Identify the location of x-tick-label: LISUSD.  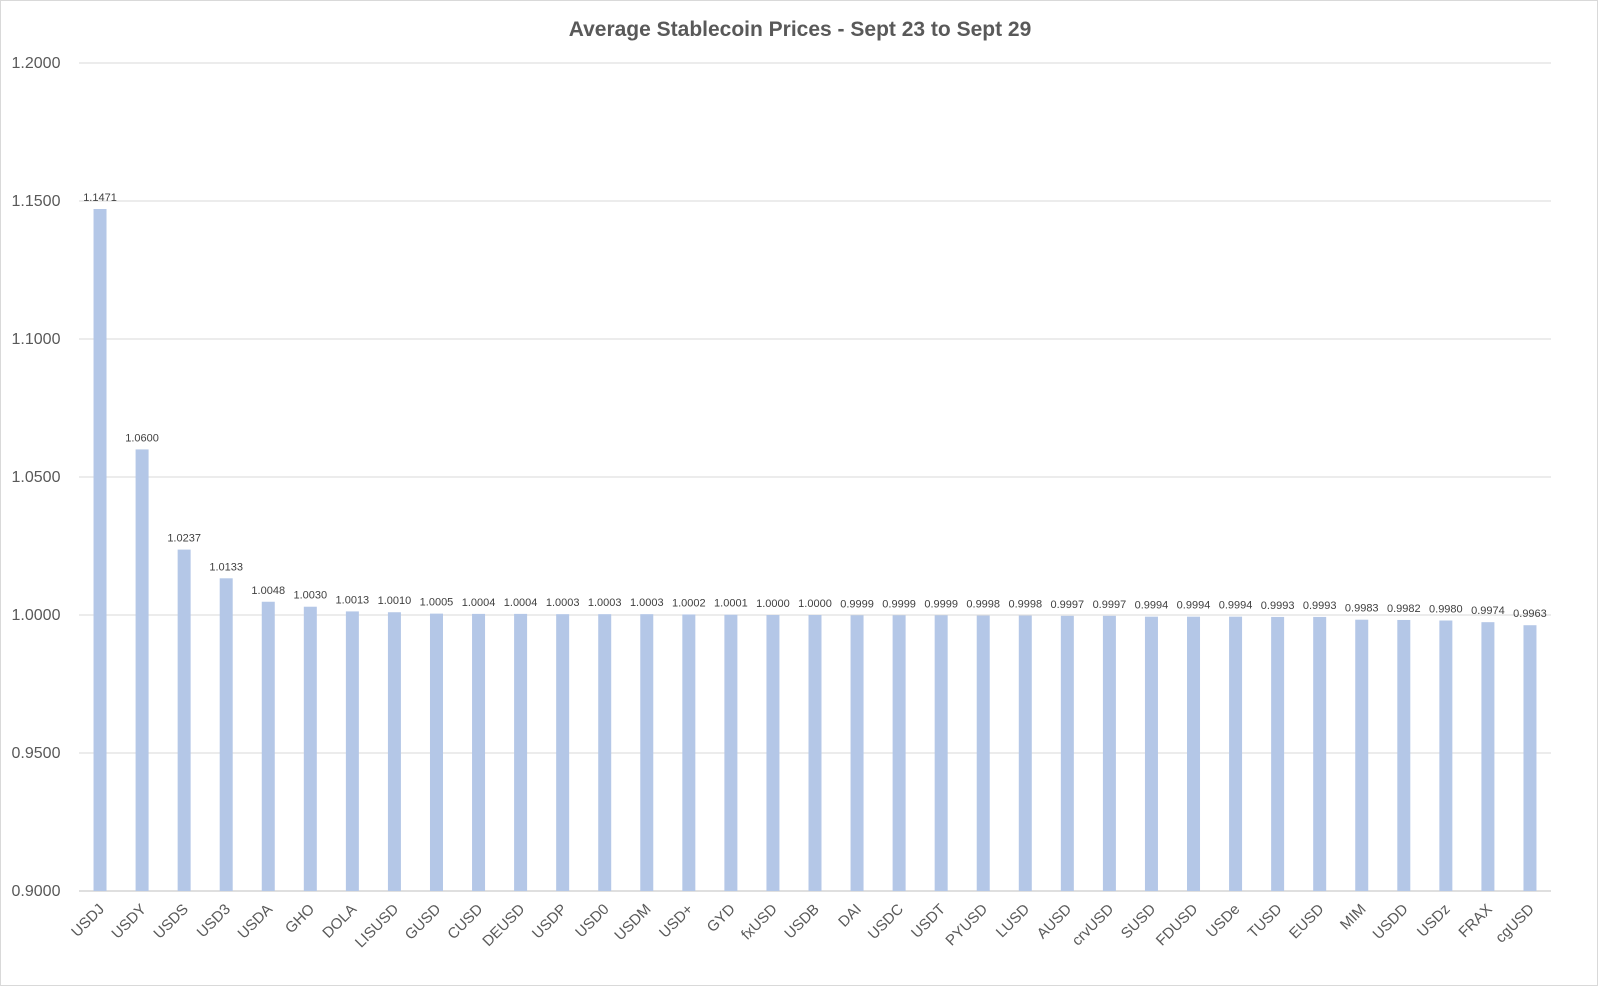
(377, 926).